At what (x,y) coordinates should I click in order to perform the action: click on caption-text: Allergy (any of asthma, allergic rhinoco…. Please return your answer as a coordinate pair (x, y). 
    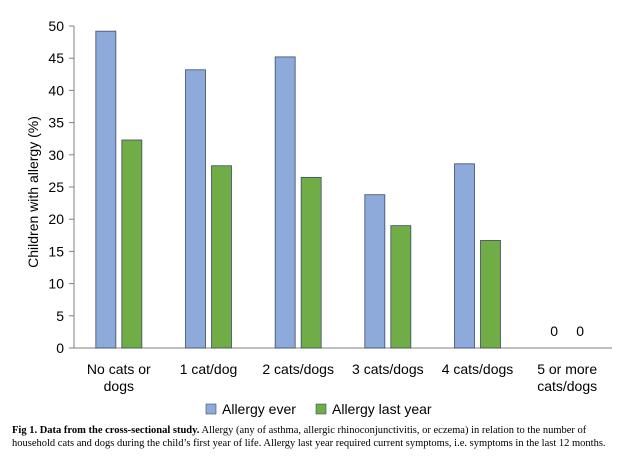
    Looking at the image, I should click on (309, 437).